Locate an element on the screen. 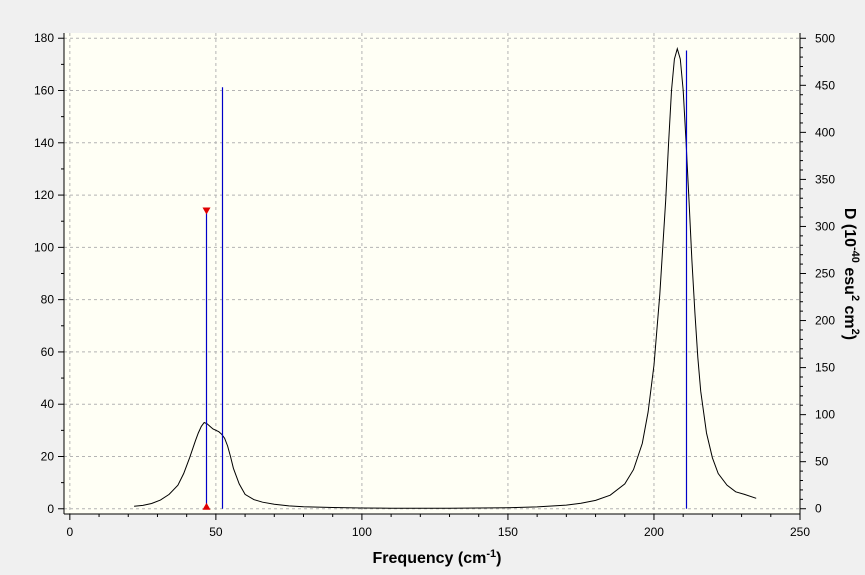 Image resolution: width=865 pixels, height=575 pixels. x-axis-label: Frequency (cm-1) is located at coordinates (437, 557).